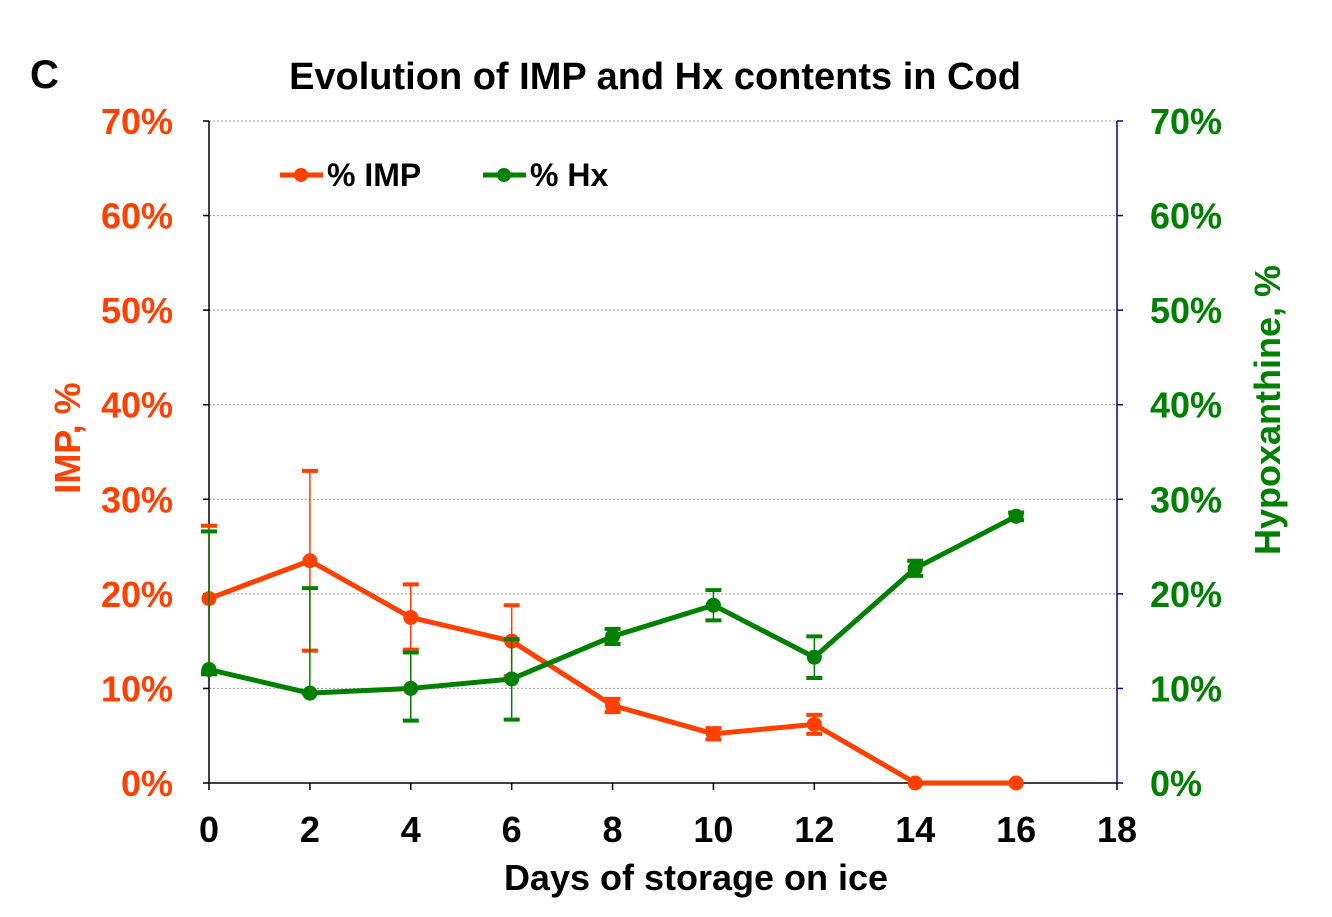  Describe the element at coordinates (137, 594) in the screenshot. I see `left-y-tick-label: 20%` at that location.